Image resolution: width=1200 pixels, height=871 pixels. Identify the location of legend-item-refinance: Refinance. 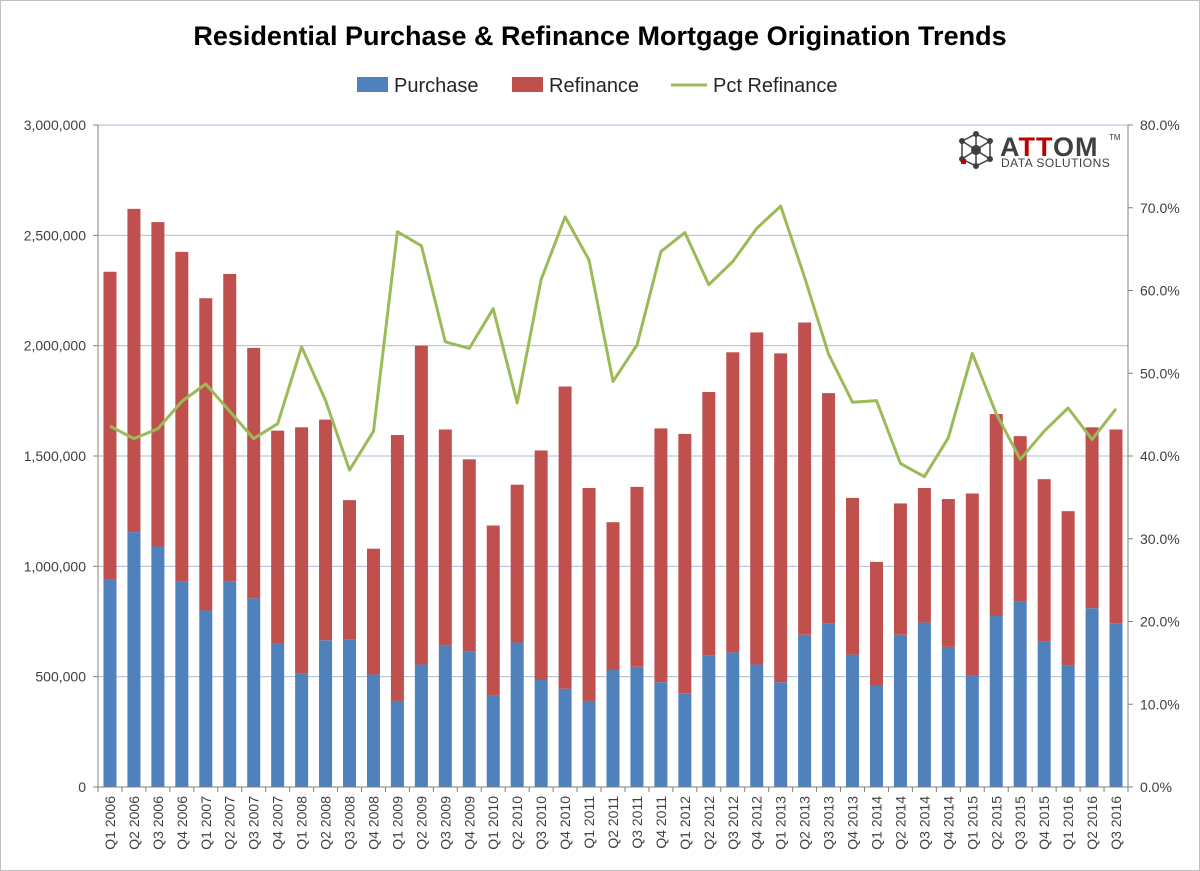
(575, 86).